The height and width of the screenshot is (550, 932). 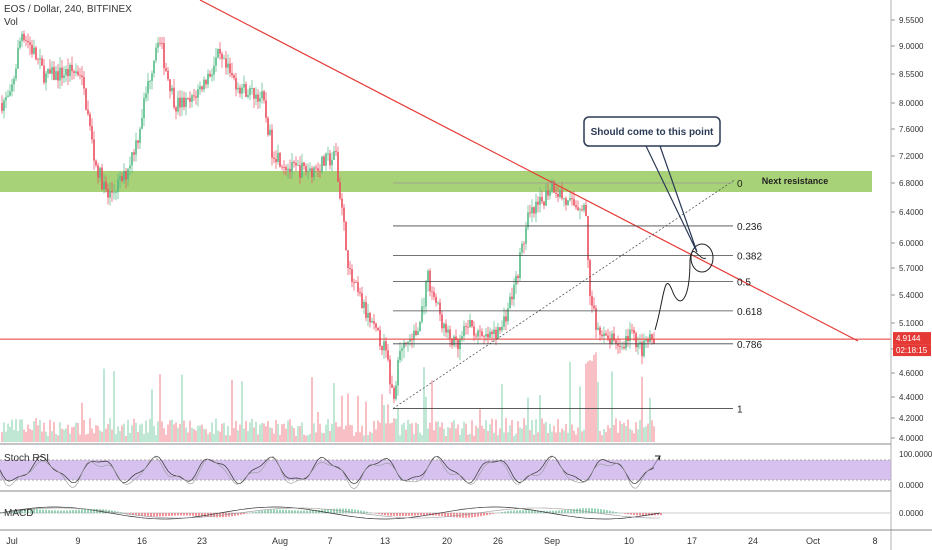 What do you see at coordinates (280, 541) in the screenshot?
I see `time-tick-label: Aug` at bounding box center [280, 541].